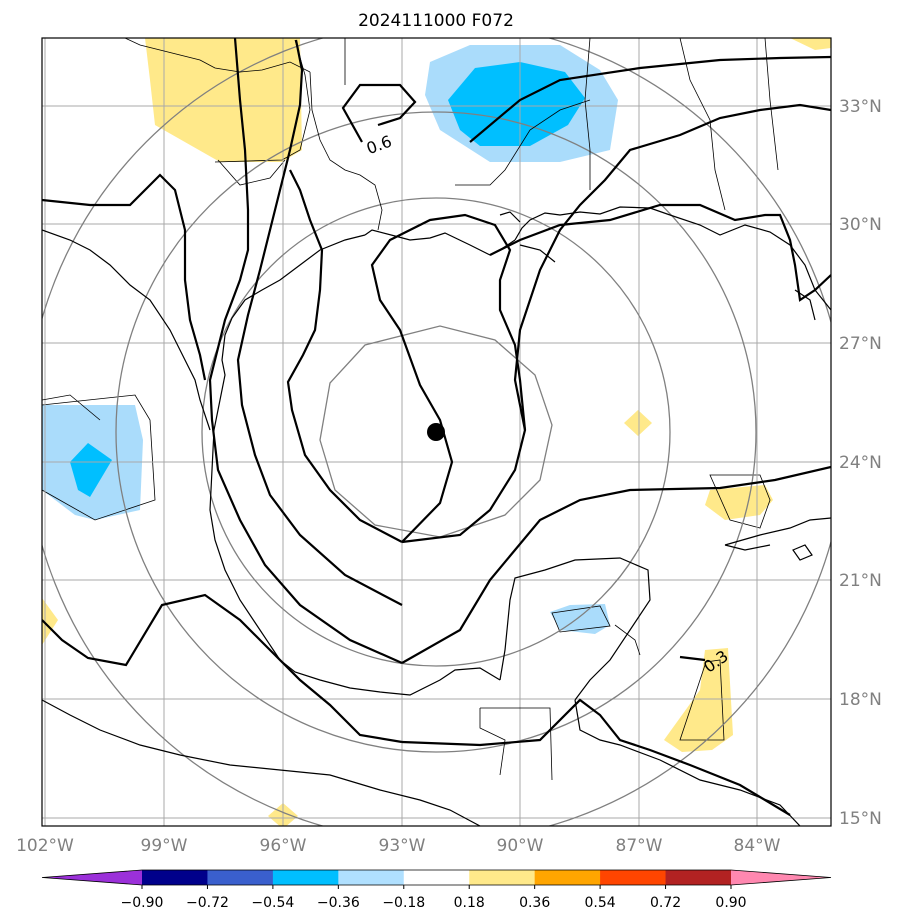  What do you see at coordinates (757, 846) in the screenshot?
I see `lon-label: 84°W` at bounding box center [757, 846].